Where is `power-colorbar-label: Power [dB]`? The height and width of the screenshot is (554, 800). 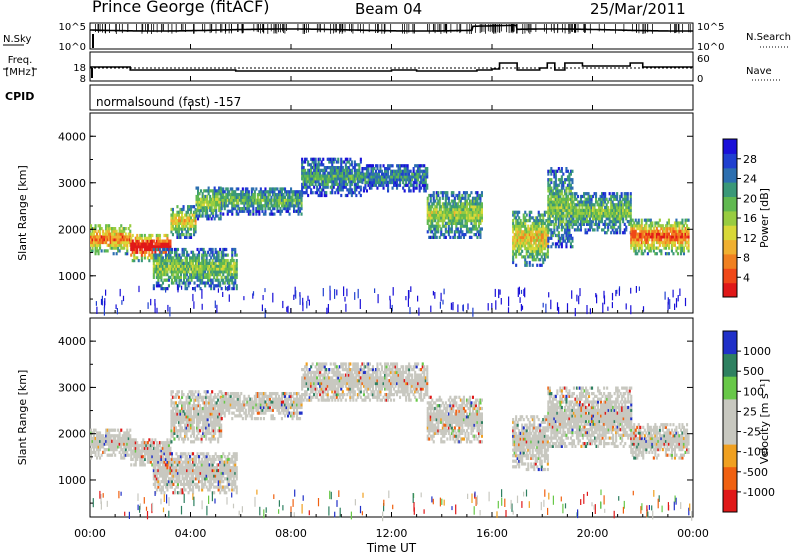 power-colorbar-label: Power [dB] is located at coordinates (764, 218).